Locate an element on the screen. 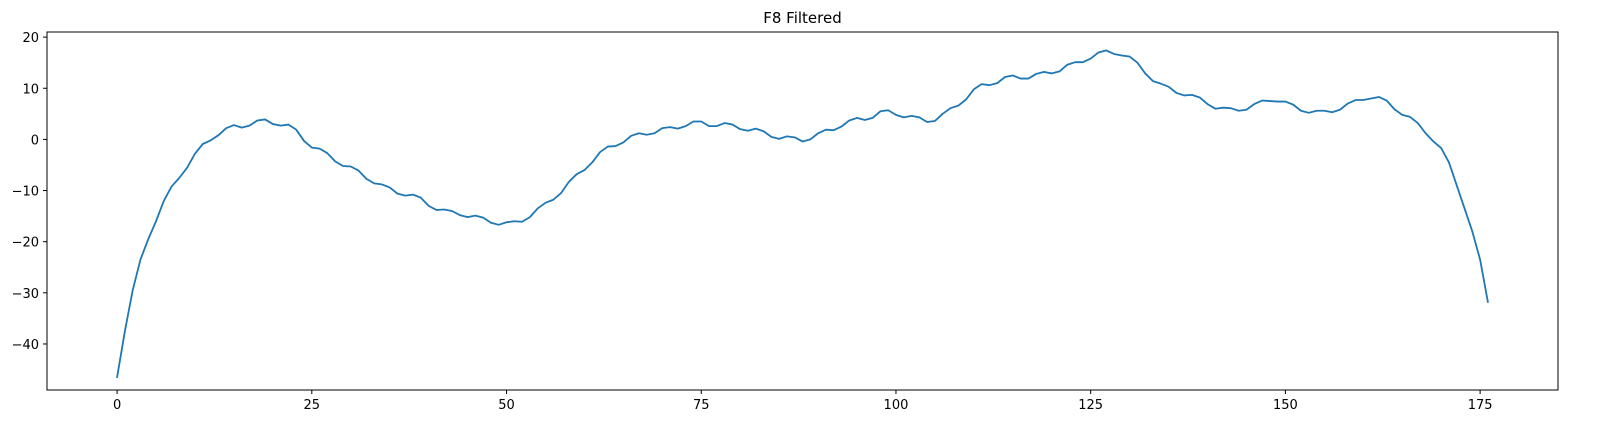 The height and width of the screenshot is (435, 1608). y-tick-label: 20 is located at coordinates (30, 38).